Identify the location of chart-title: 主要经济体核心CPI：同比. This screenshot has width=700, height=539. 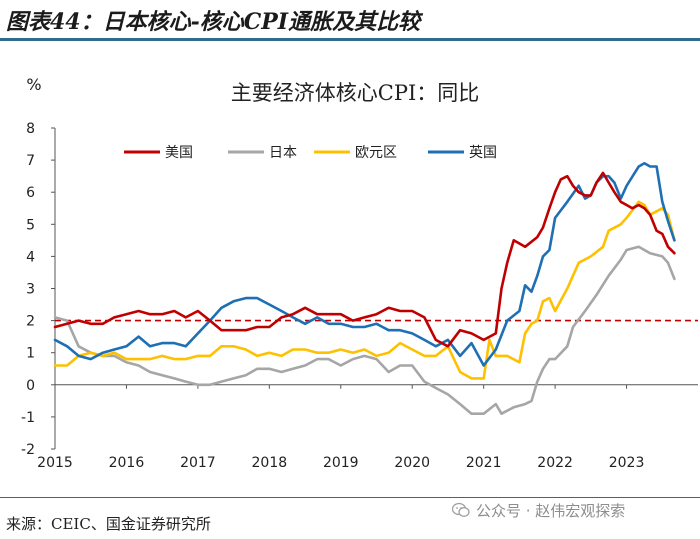
(355, 93).